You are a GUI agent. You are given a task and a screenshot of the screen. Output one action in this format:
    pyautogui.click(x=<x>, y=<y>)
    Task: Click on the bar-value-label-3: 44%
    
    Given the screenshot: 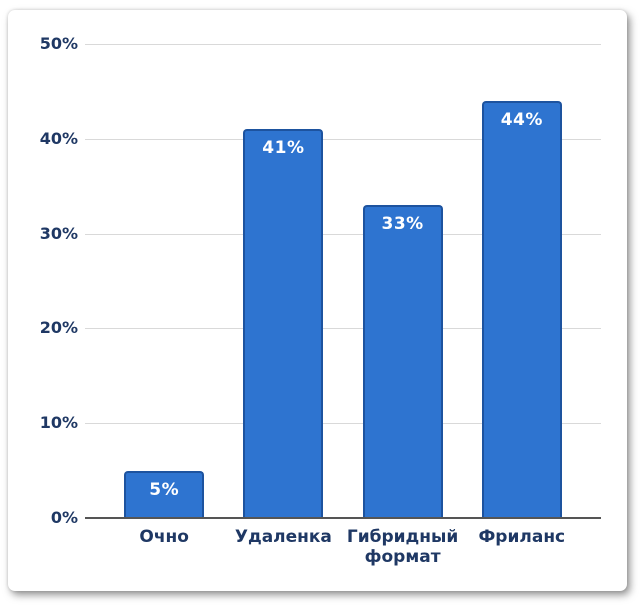 What is the action you would take?
    pyautogui.click(x=521, y=119)
    